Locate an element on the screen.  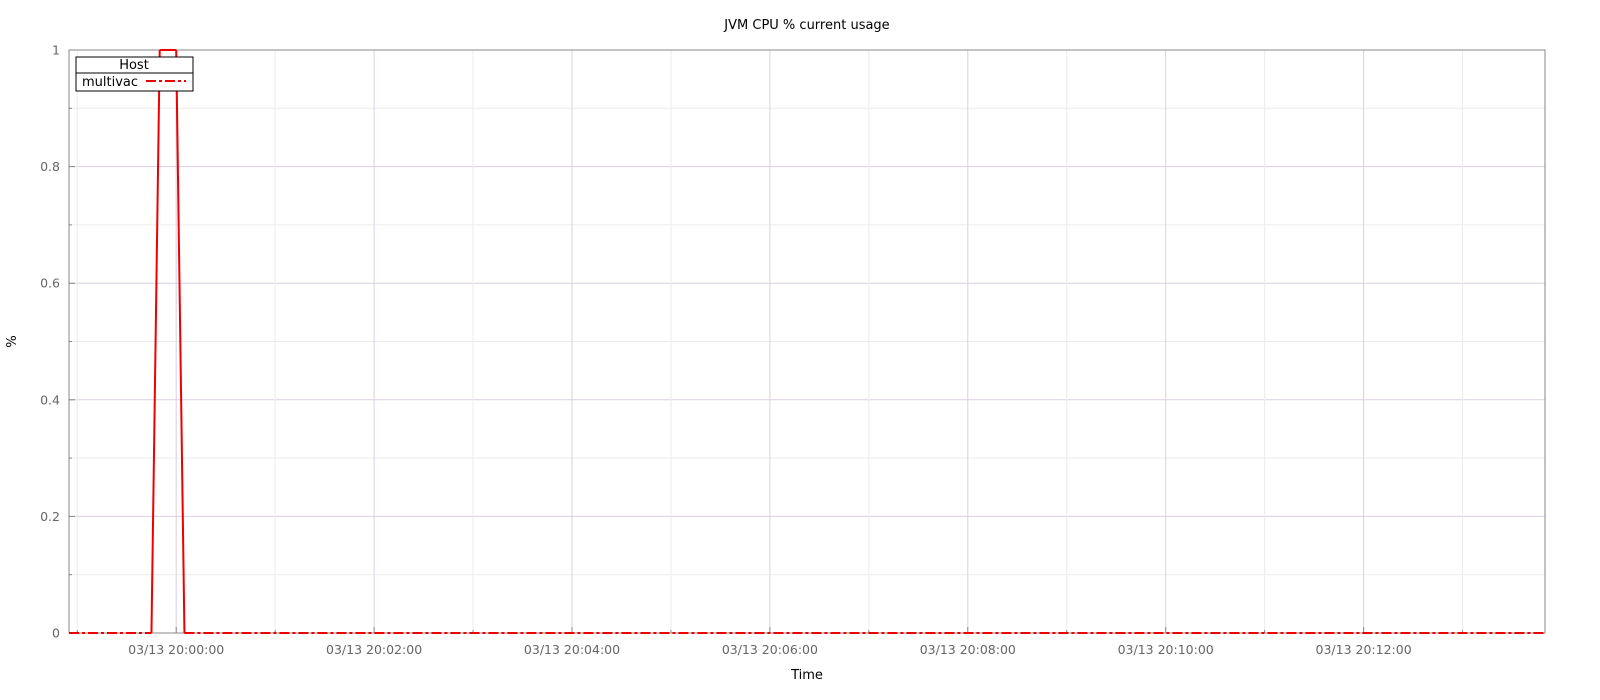
chart-title: JVM CPU % current usage is located at coordinates (806, 25).